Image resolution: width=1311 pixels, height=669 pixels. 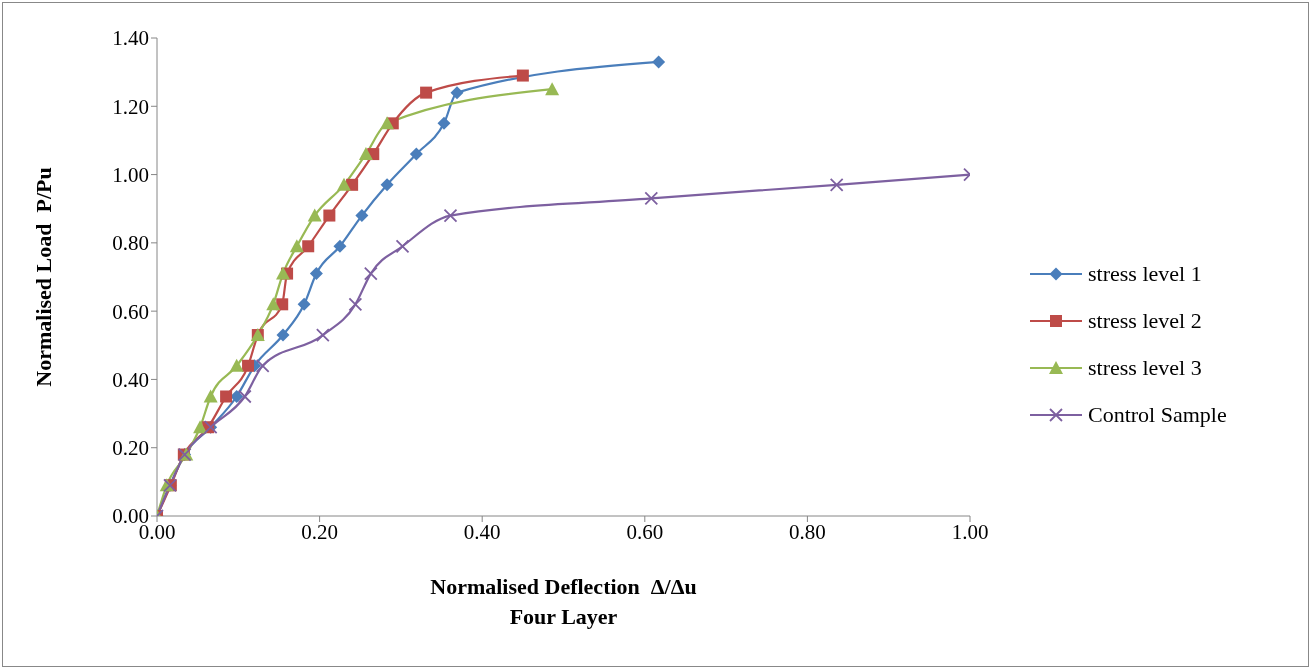 What do you see at coordinates (970, 531) in the screenshot?
I see `x-tick-label: 1.00` at bounding box center [970, 531].